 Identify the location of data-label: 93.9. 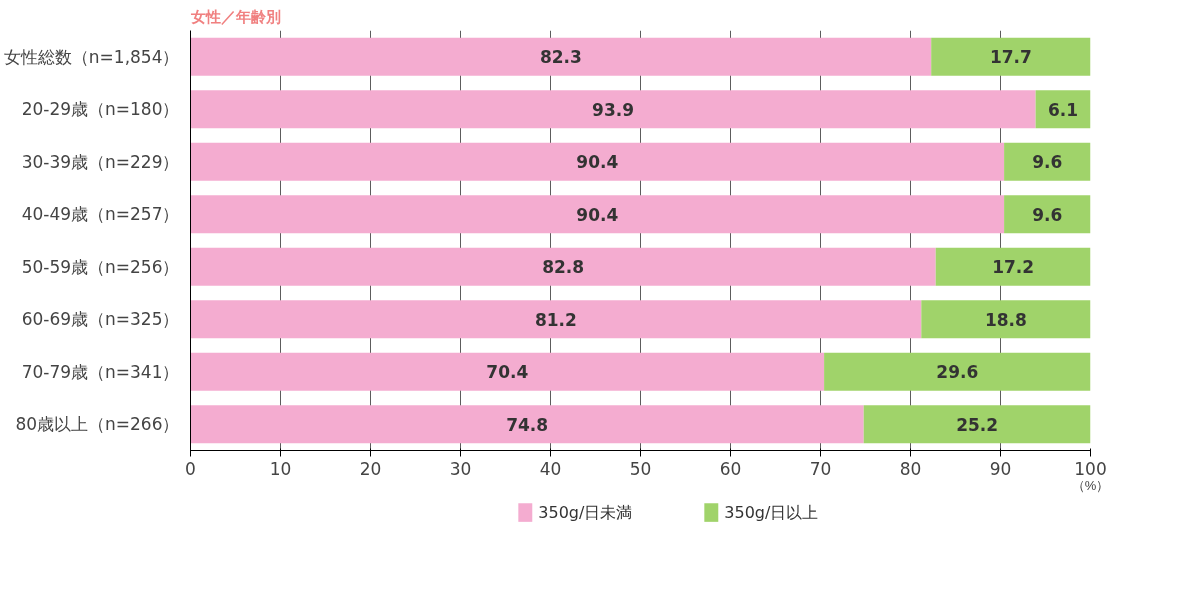
(613, 109).